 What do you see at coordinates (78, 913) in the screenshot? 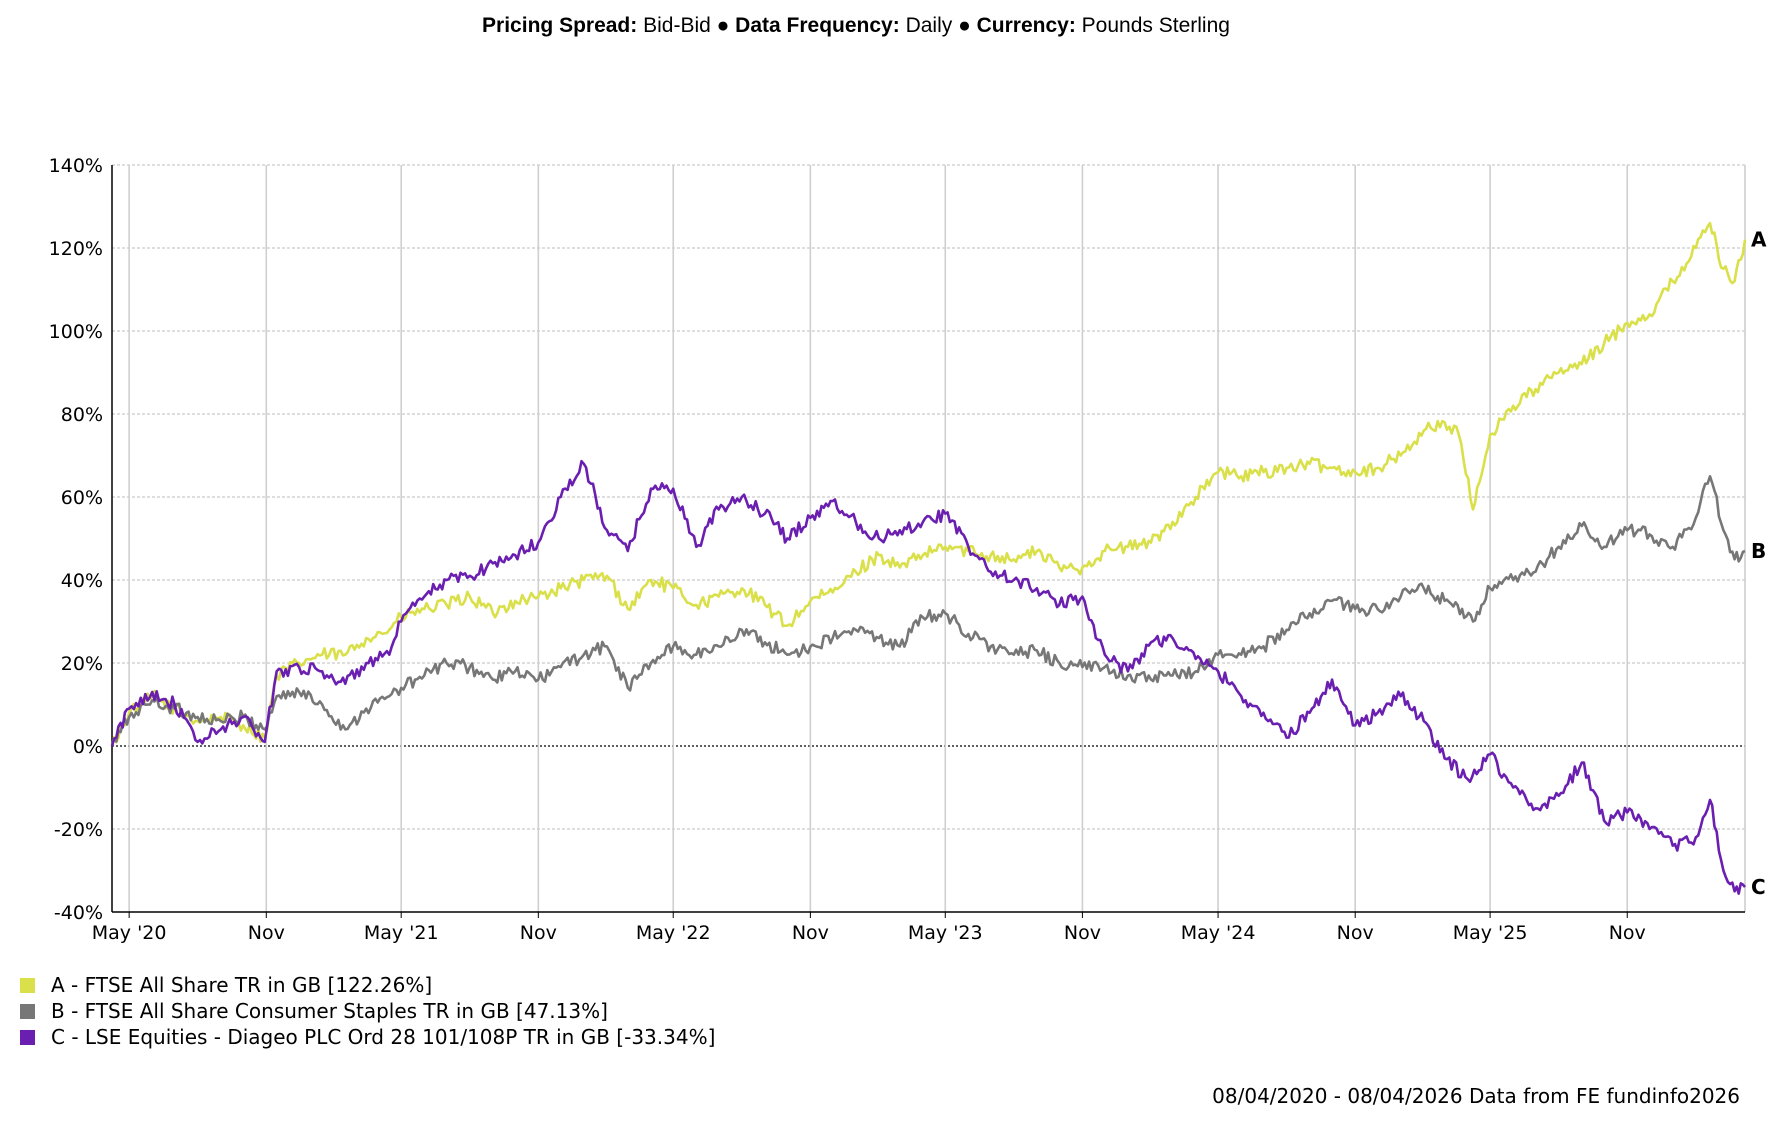
I see `y-tick-label: -40%` at bounding box center [78, 913].